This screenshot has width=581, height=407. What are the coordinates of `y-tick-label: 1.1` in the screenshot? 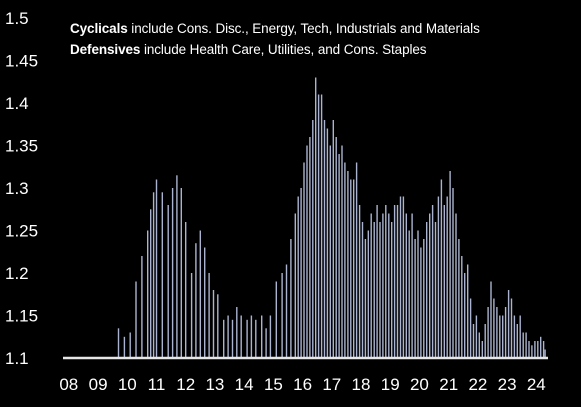 It's located at (17, 358).